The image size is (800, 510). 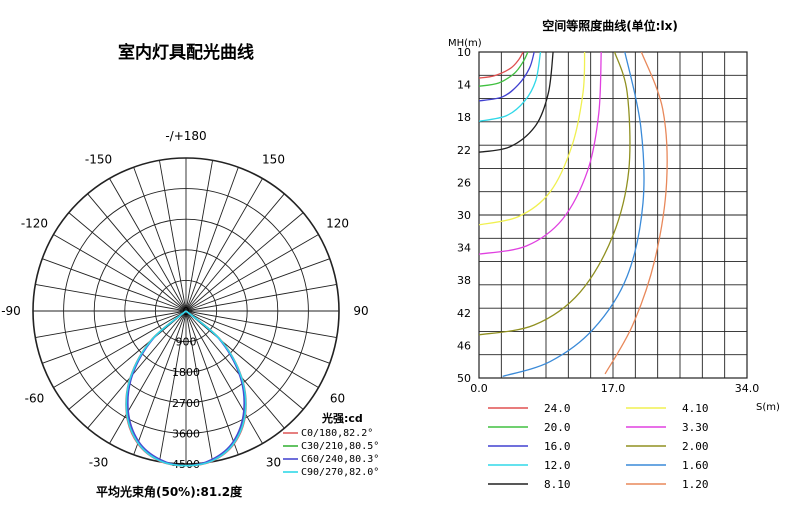 I want to click on polar-legend-label: C30/210,80.5°, so click(x=340, y=446).